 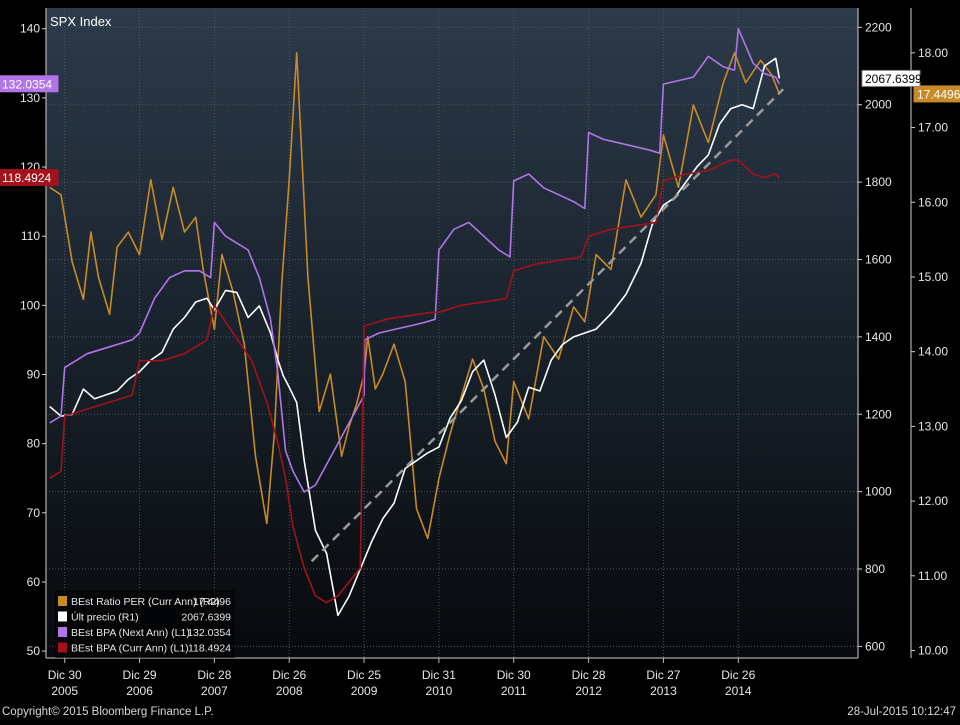 What do you see at coordinates (901, 712) in the screenshot?
I see `timestamp-text: 28-Jul-2015 10:12:47` at bounding box center [901, 712].